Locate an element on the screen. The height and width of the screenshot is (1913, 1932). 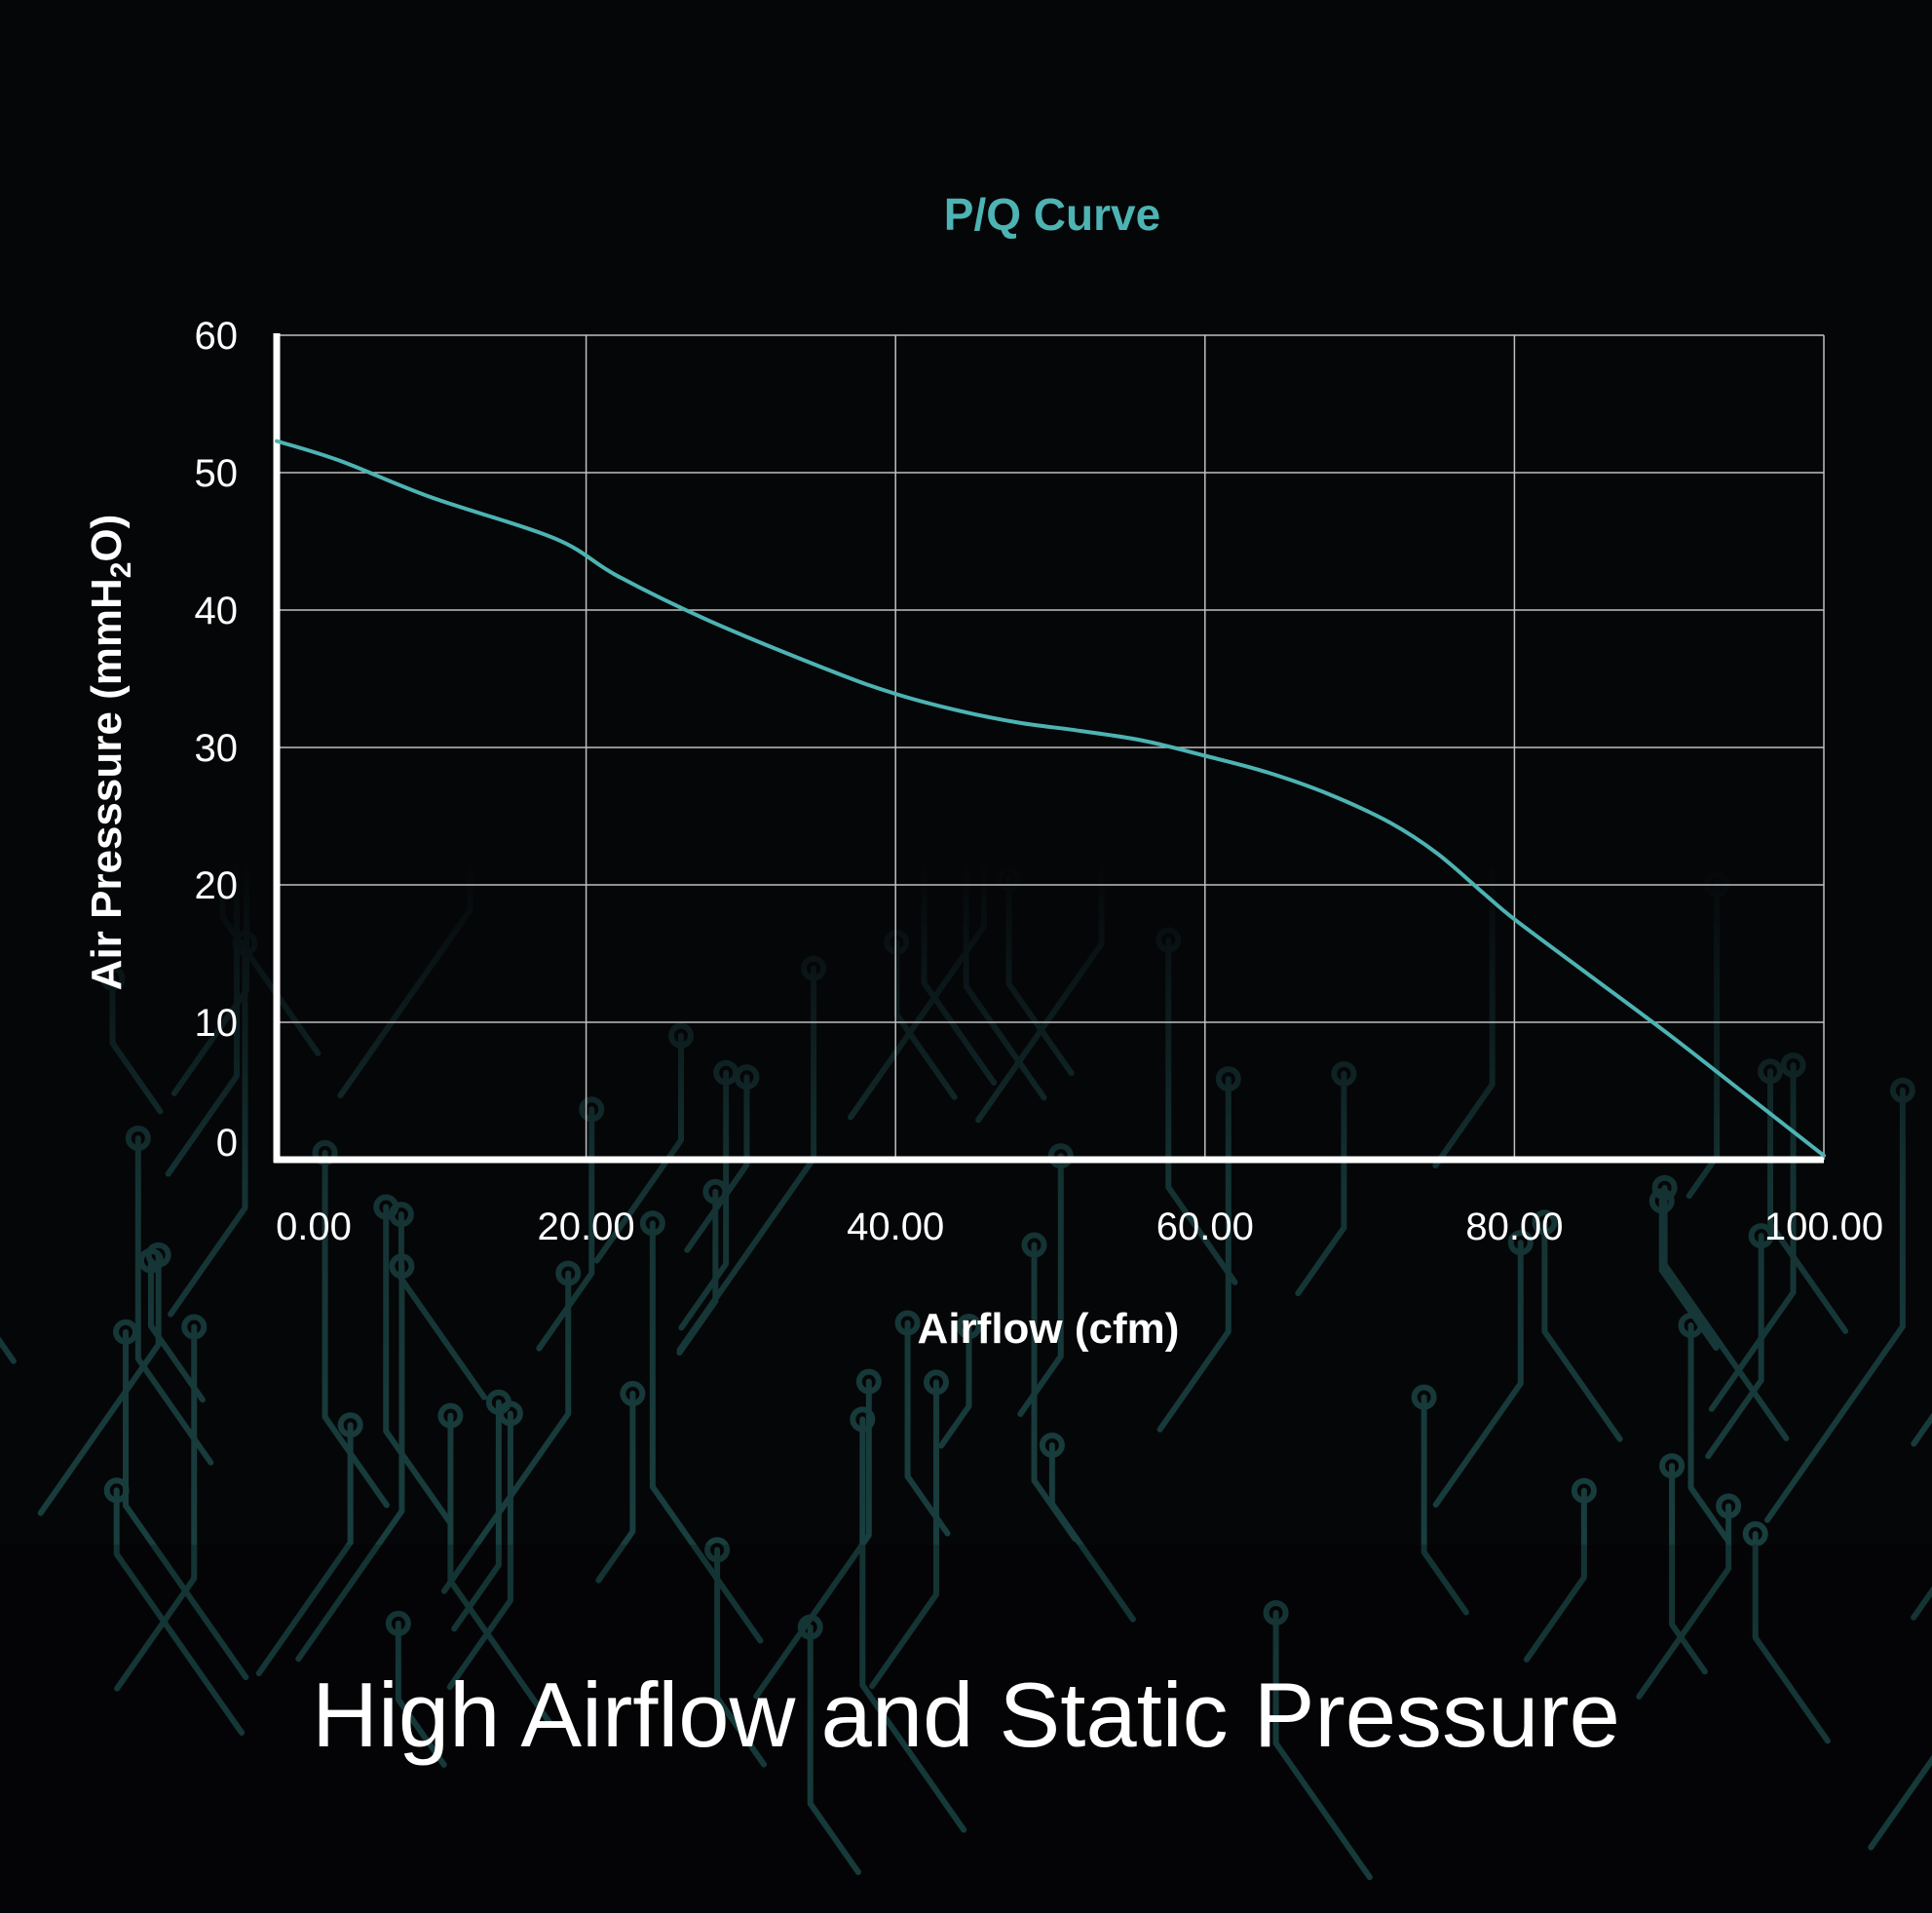
headline-caption: High Airflow and Static Pressure is located at coordinates (966, 1715).